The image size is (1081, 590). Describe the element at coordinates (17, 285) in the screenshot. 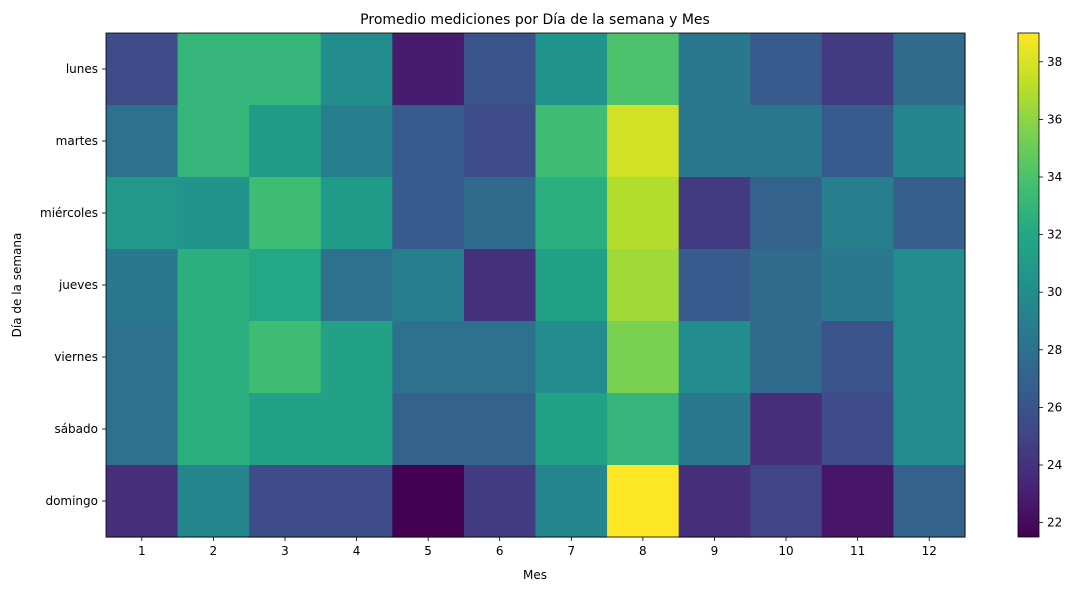

I see `y-axis-label: Día de la semana` at that location.